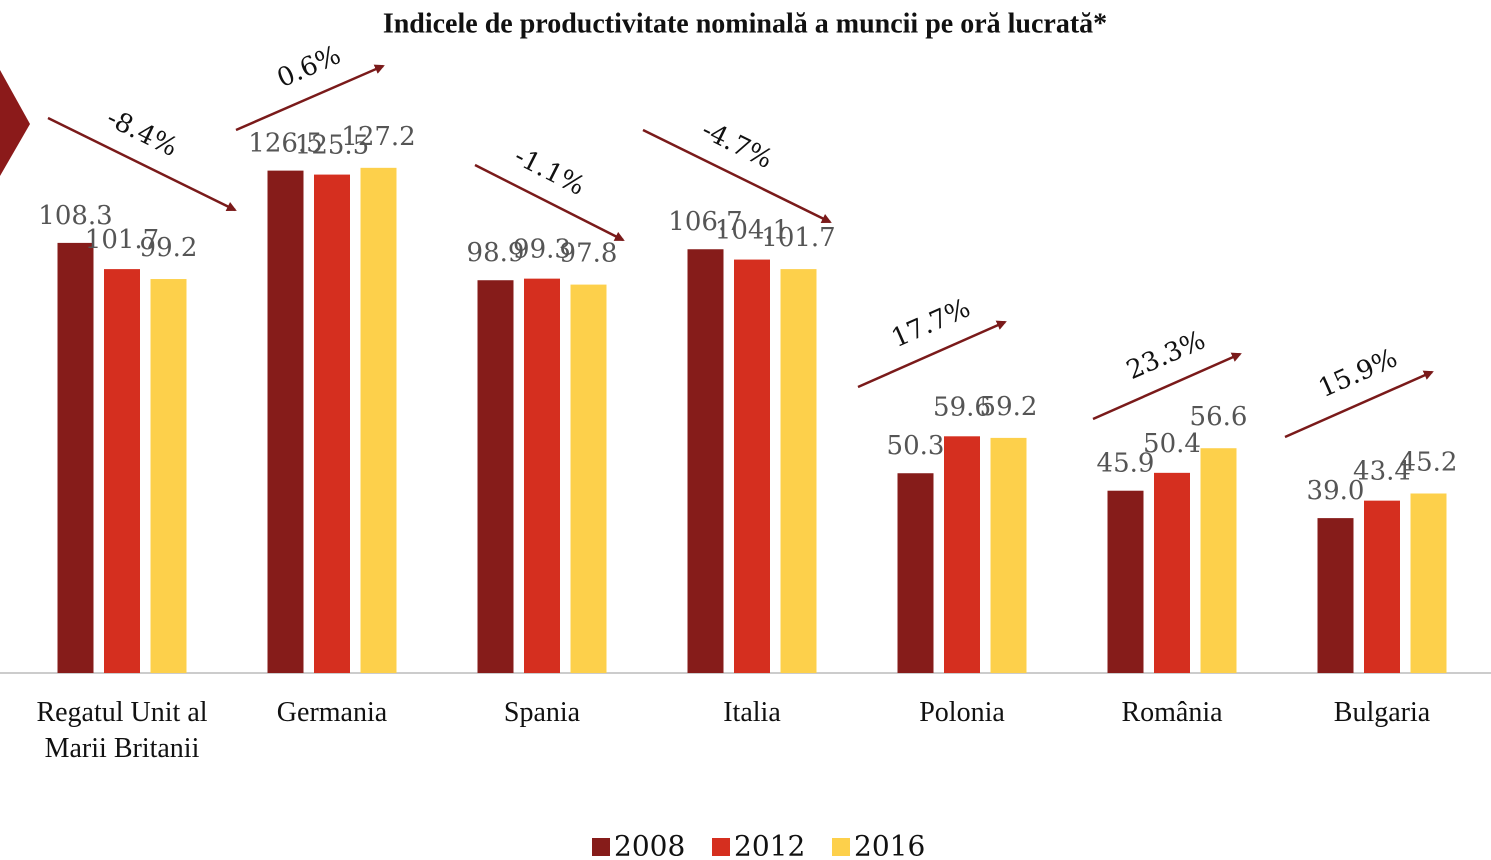 Image resolution: width=1491 pixels, height=860 pixels. I want to click on legend-label: 2008, so click(649, 845).